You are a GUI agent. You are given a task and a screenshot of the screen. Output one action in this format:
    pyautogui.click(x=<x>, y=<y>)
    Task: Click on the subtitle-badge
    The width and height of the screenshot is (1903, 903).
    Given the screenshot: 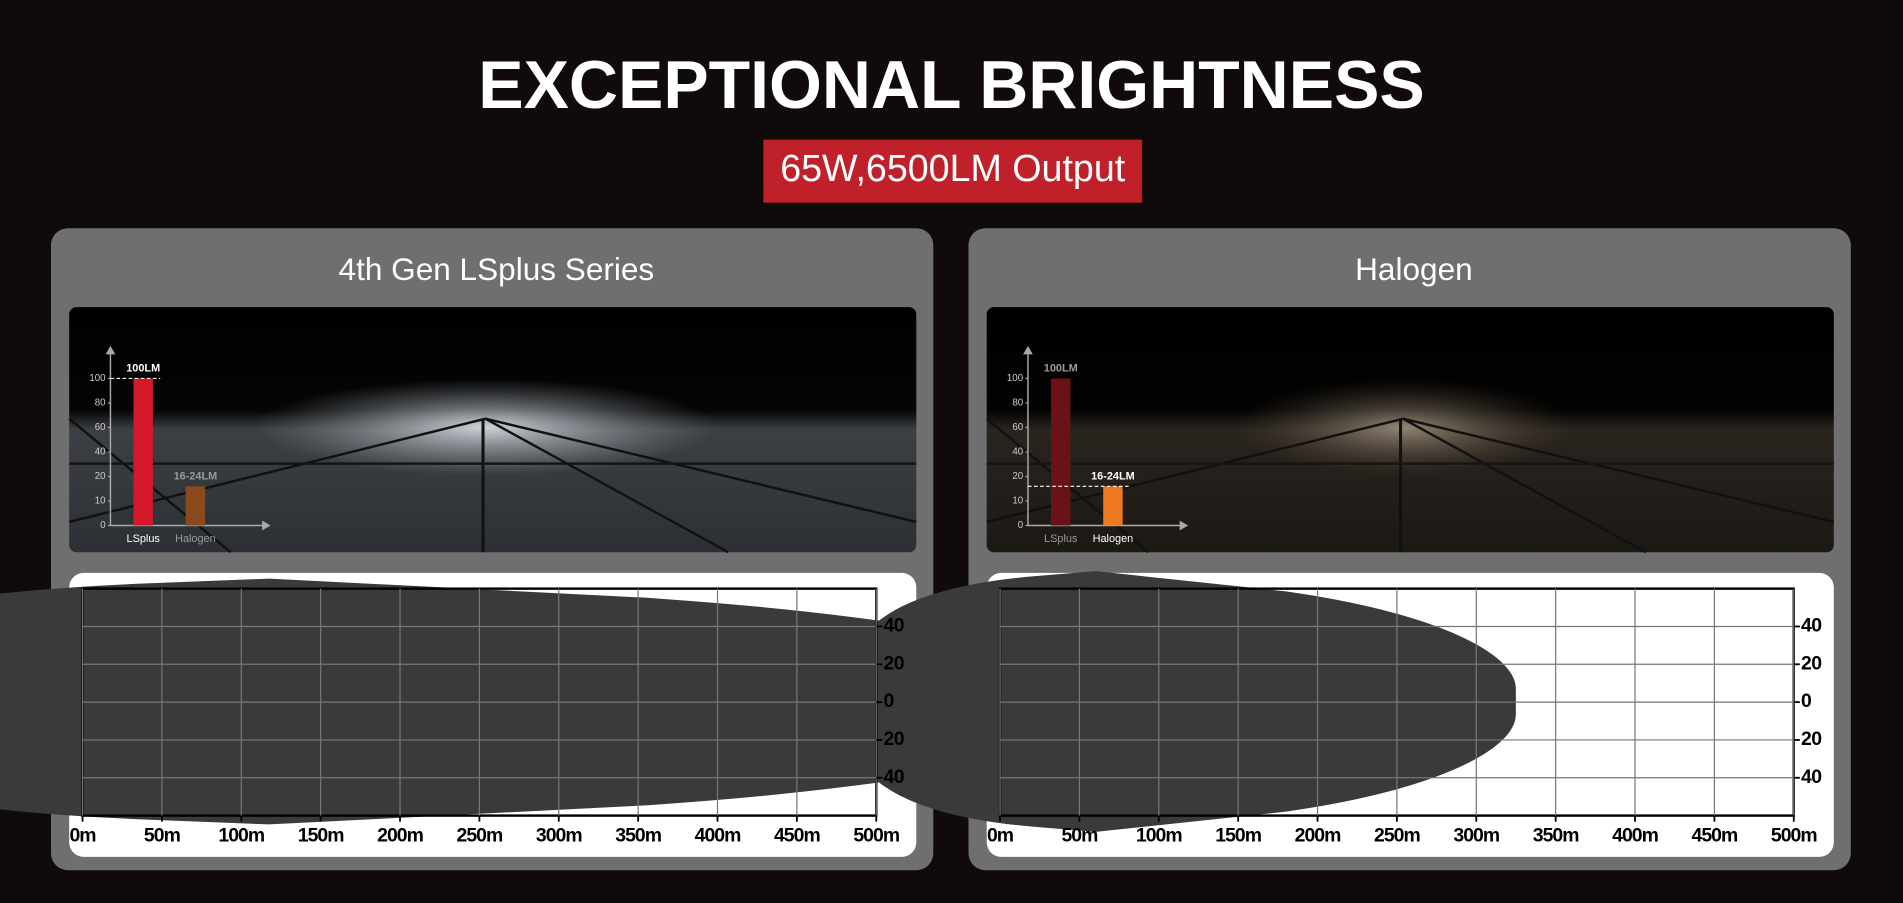 What is the action you would take?
    pyautogui.click(x=953, y=171)
    